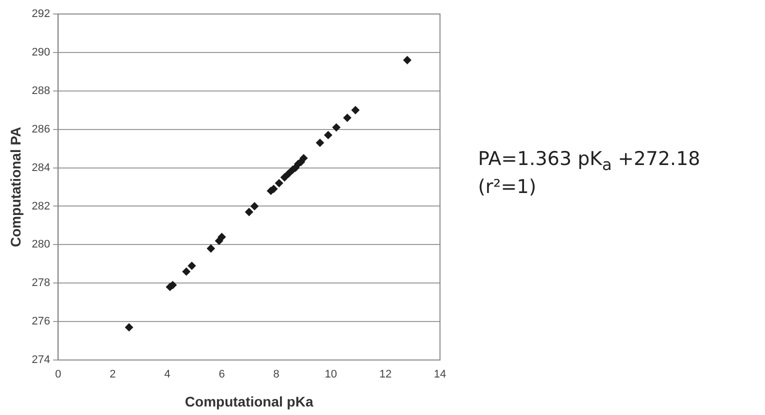 The height and width of the screenshot is (415, 765). I want to click on y-tick-label: 288, so click(41, 90).